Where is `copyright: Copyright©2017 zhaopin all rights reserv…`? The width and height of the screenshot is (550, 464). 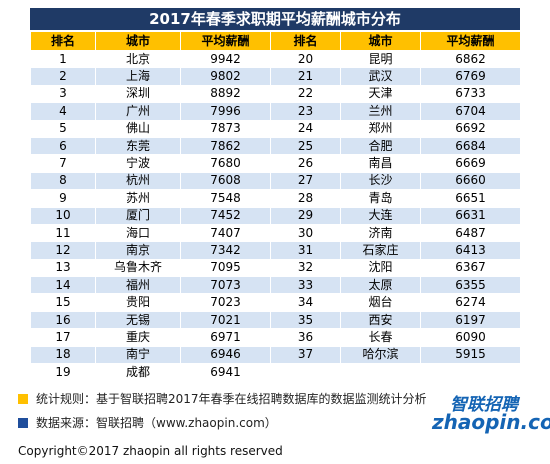 copyright: Copyright©2017 zhaopin all rights reserv… is located at coordinates (150, 451).